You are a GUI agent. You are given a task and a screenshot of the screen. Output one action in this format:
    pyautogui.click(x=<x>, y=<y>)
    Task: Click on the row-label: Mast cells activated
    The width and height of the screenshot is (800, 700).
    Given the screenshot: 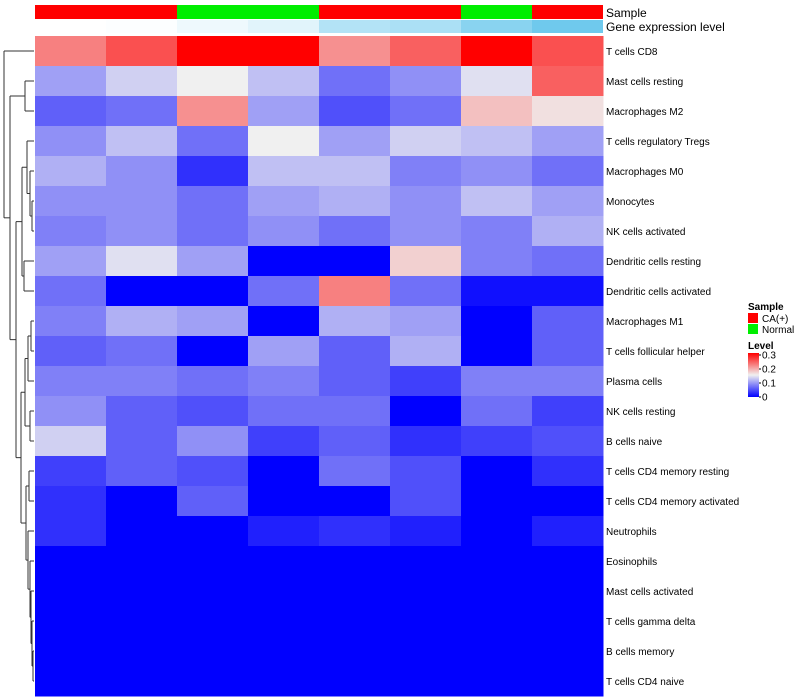 What is the action you would take?
    pyautogui.click(x=649, y=592)
    